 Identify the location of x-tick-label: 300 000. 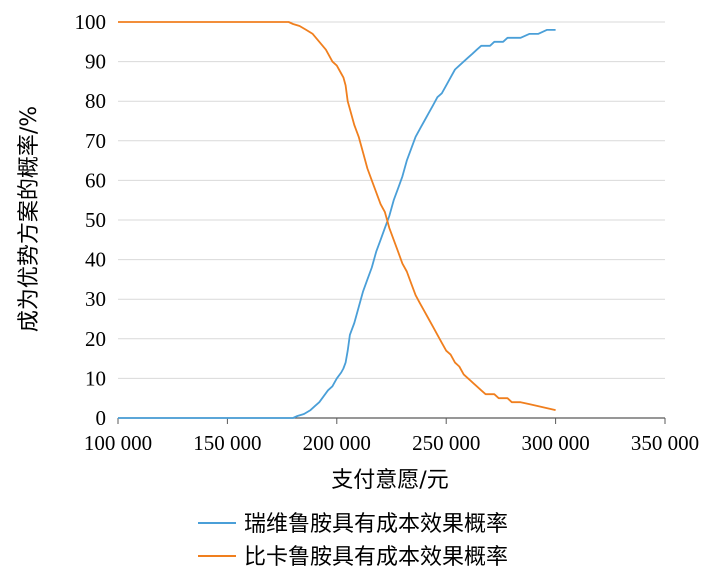
(555, 443).